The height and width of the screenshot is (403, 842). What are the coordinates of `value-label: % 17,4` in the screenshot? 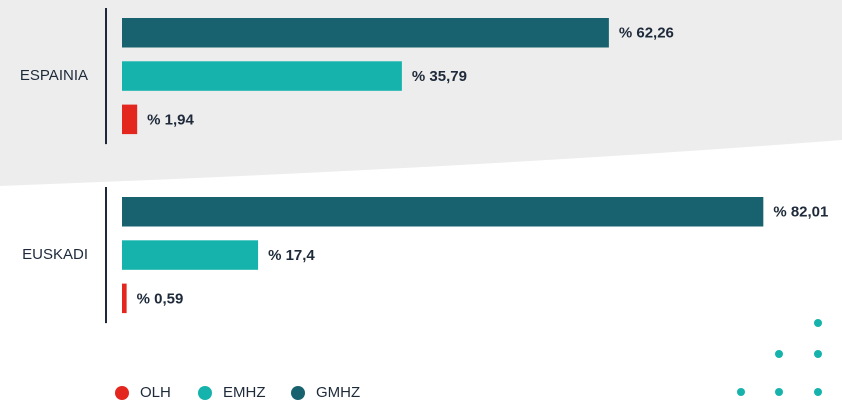 It's located at (291, 255).